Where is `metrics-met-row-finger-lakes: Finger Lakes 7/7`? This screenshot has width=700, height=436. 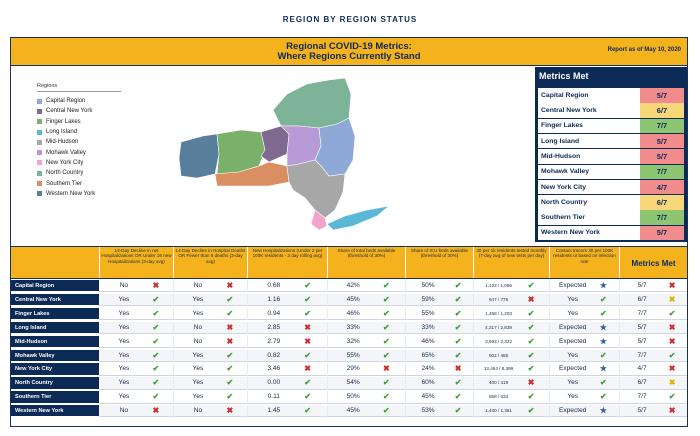
metrics-met-row-finger-lakes: Finger Lakes 7/7 is located at coordinates (611, 126).